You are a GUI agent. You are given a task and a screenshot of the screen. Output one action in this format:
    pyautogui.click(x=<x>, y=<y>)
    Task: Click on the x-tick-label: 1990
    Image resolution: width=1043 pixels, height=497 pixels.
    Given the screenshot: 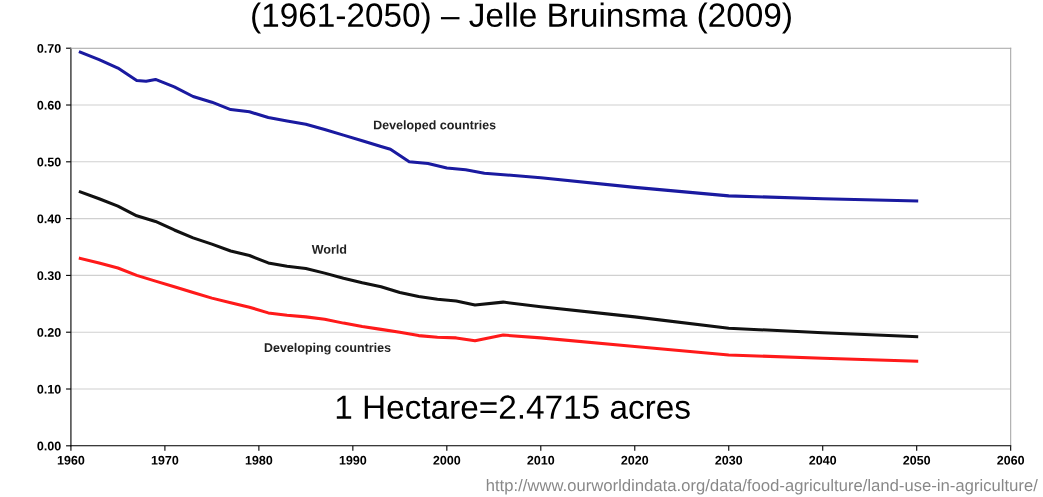 What is the action you would take?
    pyautogui.click(x=353, y=460)
    